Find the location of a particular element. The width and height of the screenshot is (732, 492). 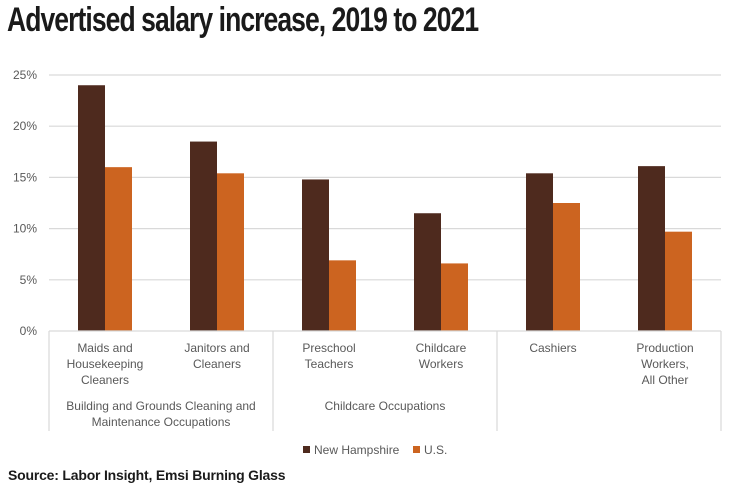

y-tick-label: 10% is located at coordinates (25, 229).